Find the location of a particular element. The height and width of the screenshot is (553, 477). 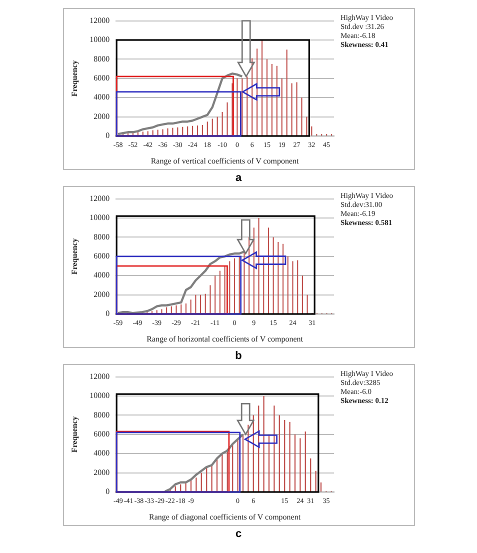

text: a is located at coordinates (238, 178).